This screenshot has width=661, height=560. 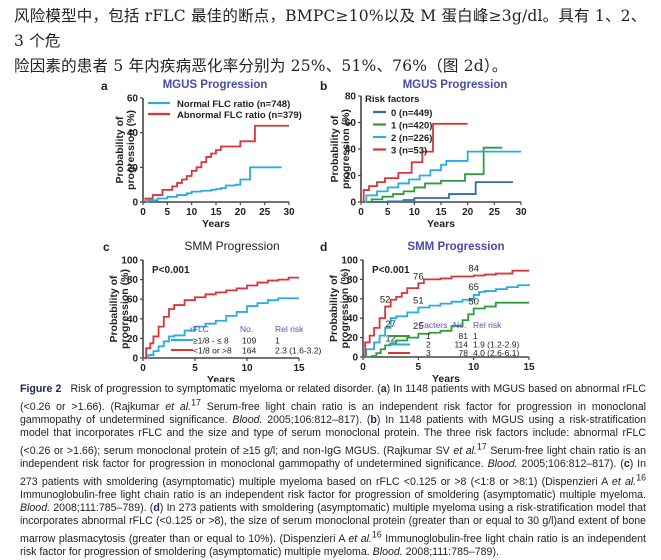 I want to click on legend-rel-risk: 1.9 (1.2-2.9), so click(x=496, y=345).